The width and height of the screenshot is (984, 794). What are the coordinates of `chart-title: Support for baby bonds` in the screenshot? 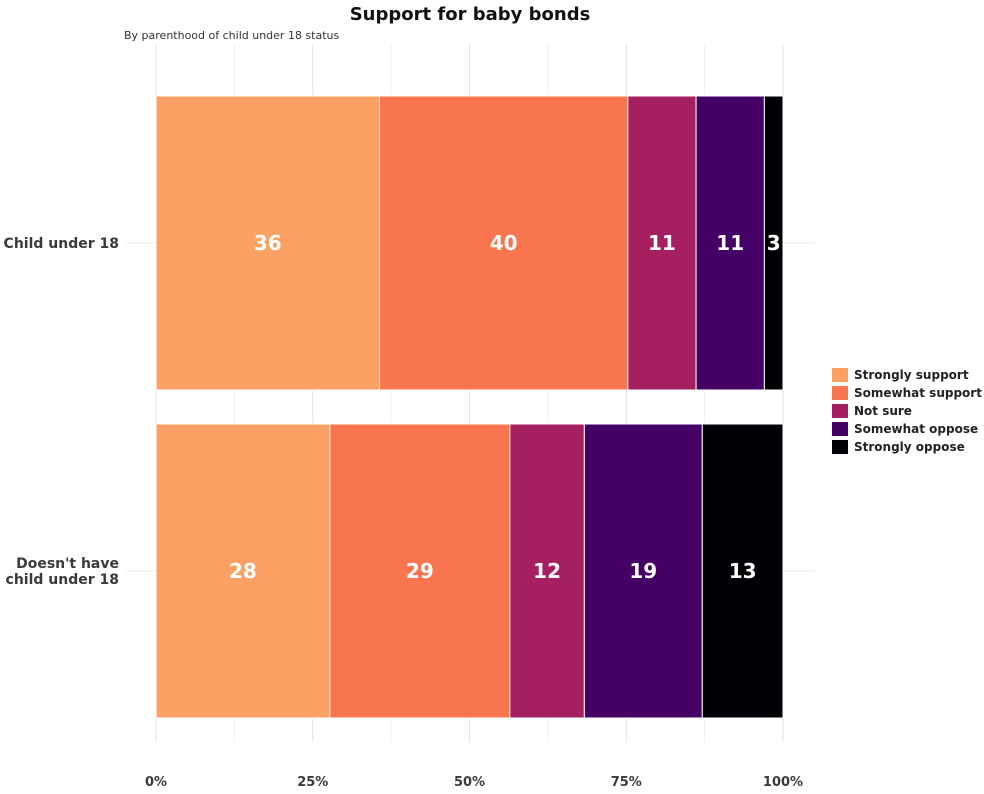 It's located at (470, 14).